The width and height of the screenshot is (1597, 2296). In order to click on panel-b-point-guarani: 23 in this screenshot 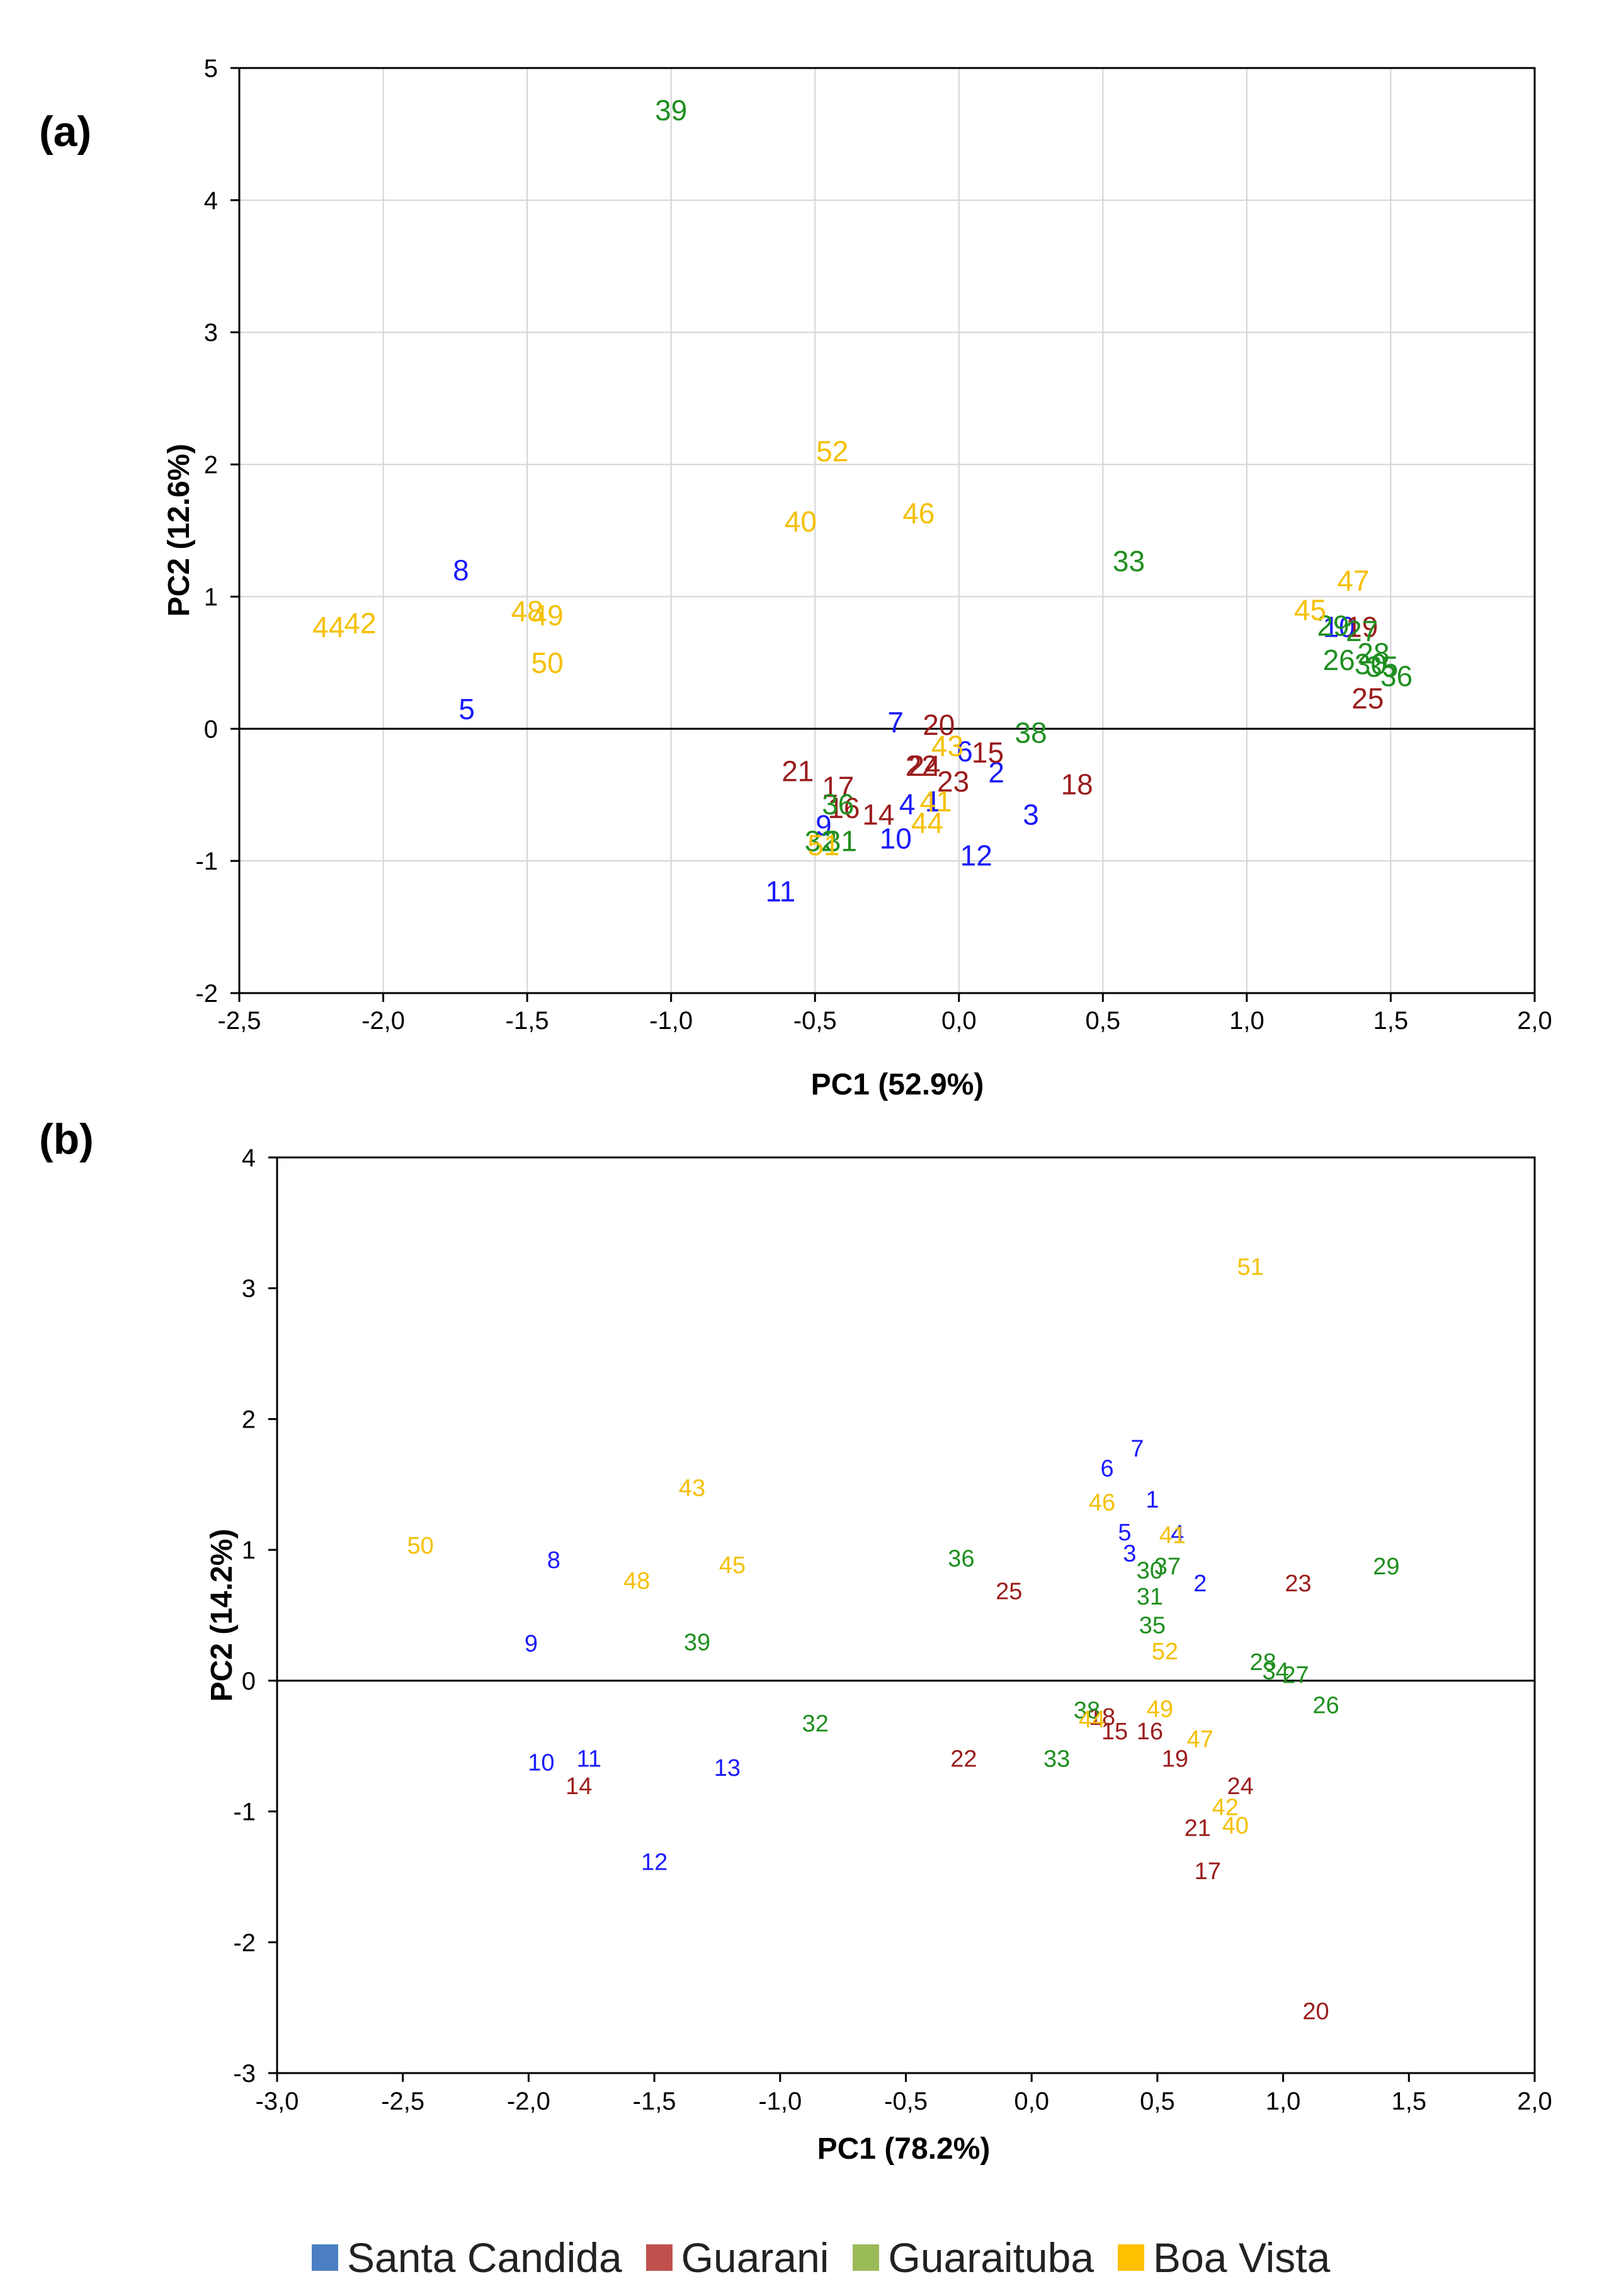, I will do `click(1298, 1584)`.